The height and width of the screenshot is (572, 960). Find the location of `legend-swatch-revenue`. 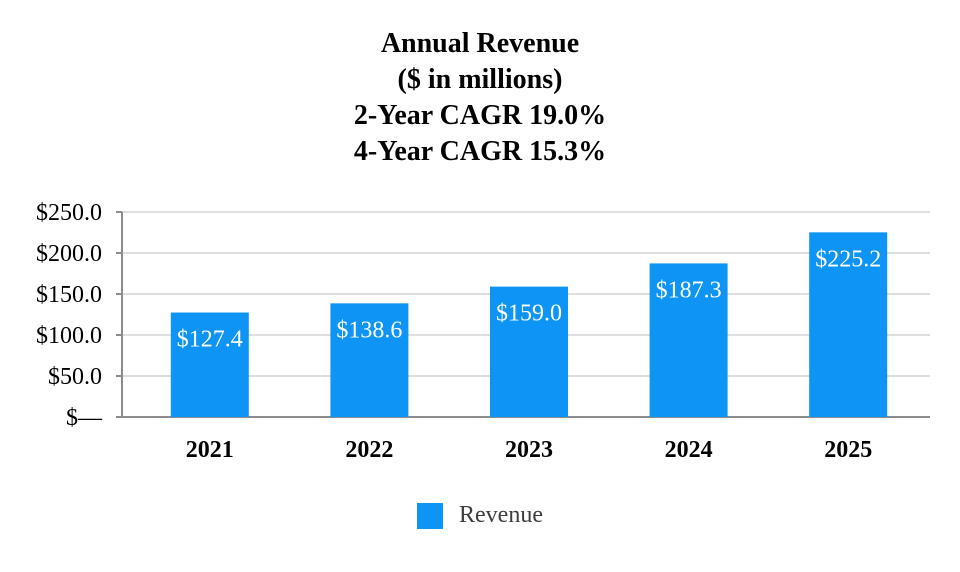

legend-swatch-revenue is located at coordinates (430, 515).